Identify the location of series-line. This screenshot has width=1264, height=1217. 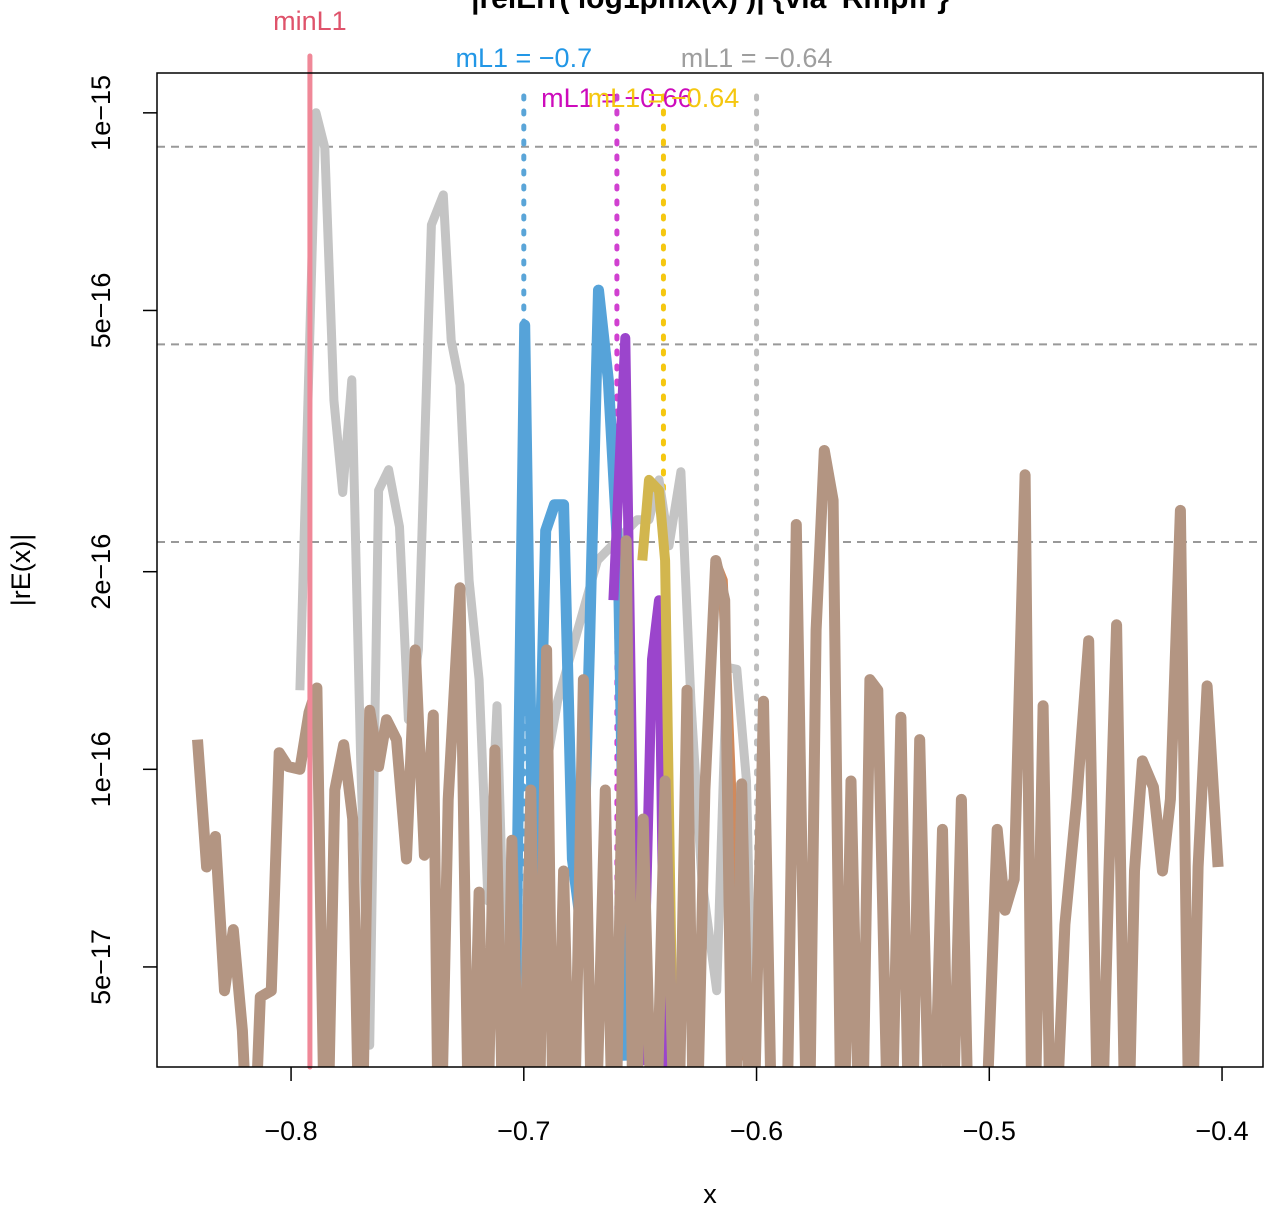
(657, 770).